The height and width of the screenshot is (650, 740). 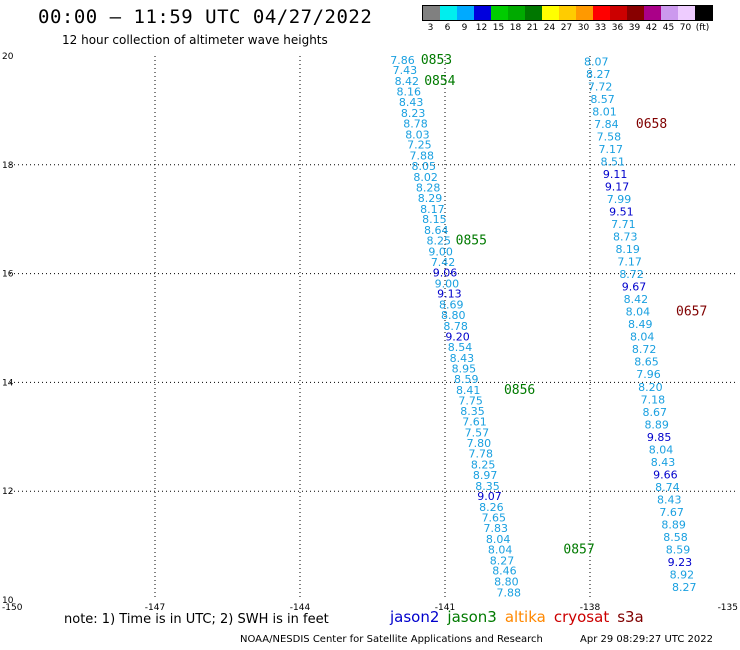 I want to click on swh-value: 8.15, so click(x=434, y=219).